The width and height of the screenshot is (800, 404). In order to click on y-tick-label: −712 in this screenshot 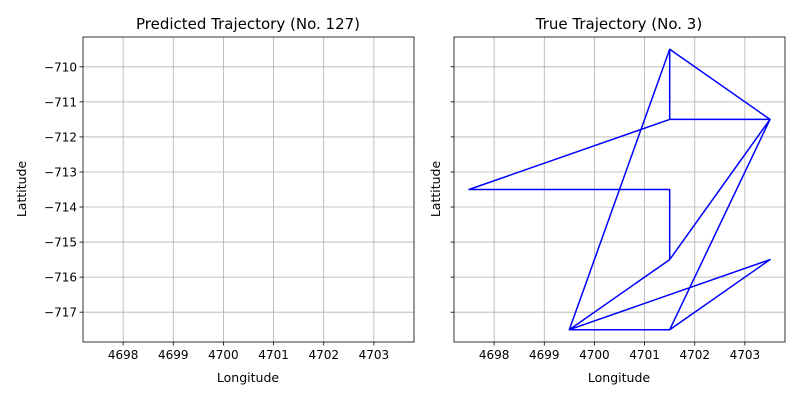, I will do `click(60, 137)`.